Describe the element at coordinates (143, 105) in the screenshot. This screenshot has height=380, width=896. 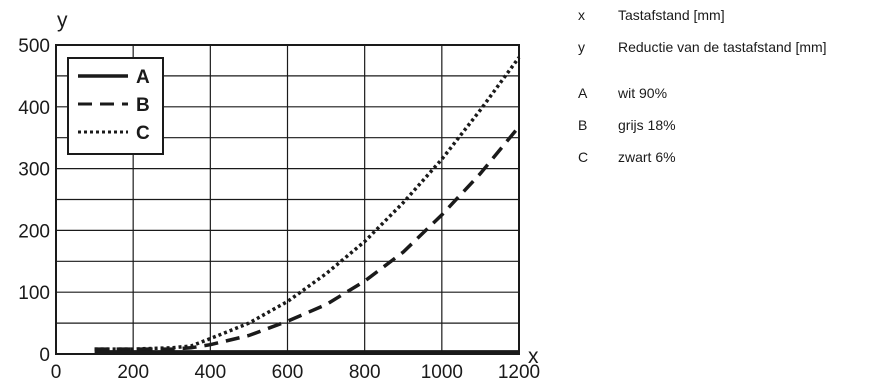
I see `legend-label-b: B` at that location.